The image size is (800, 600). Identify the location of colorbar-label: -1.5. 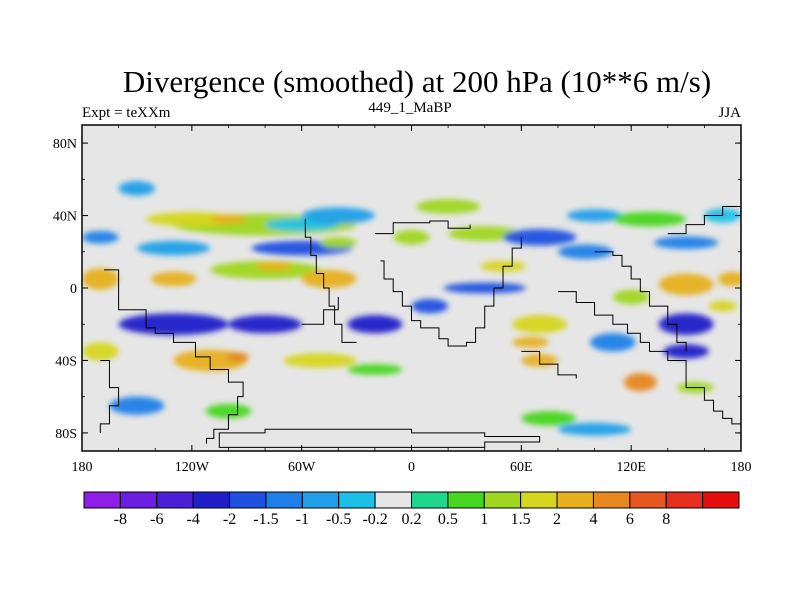
(265, 519).